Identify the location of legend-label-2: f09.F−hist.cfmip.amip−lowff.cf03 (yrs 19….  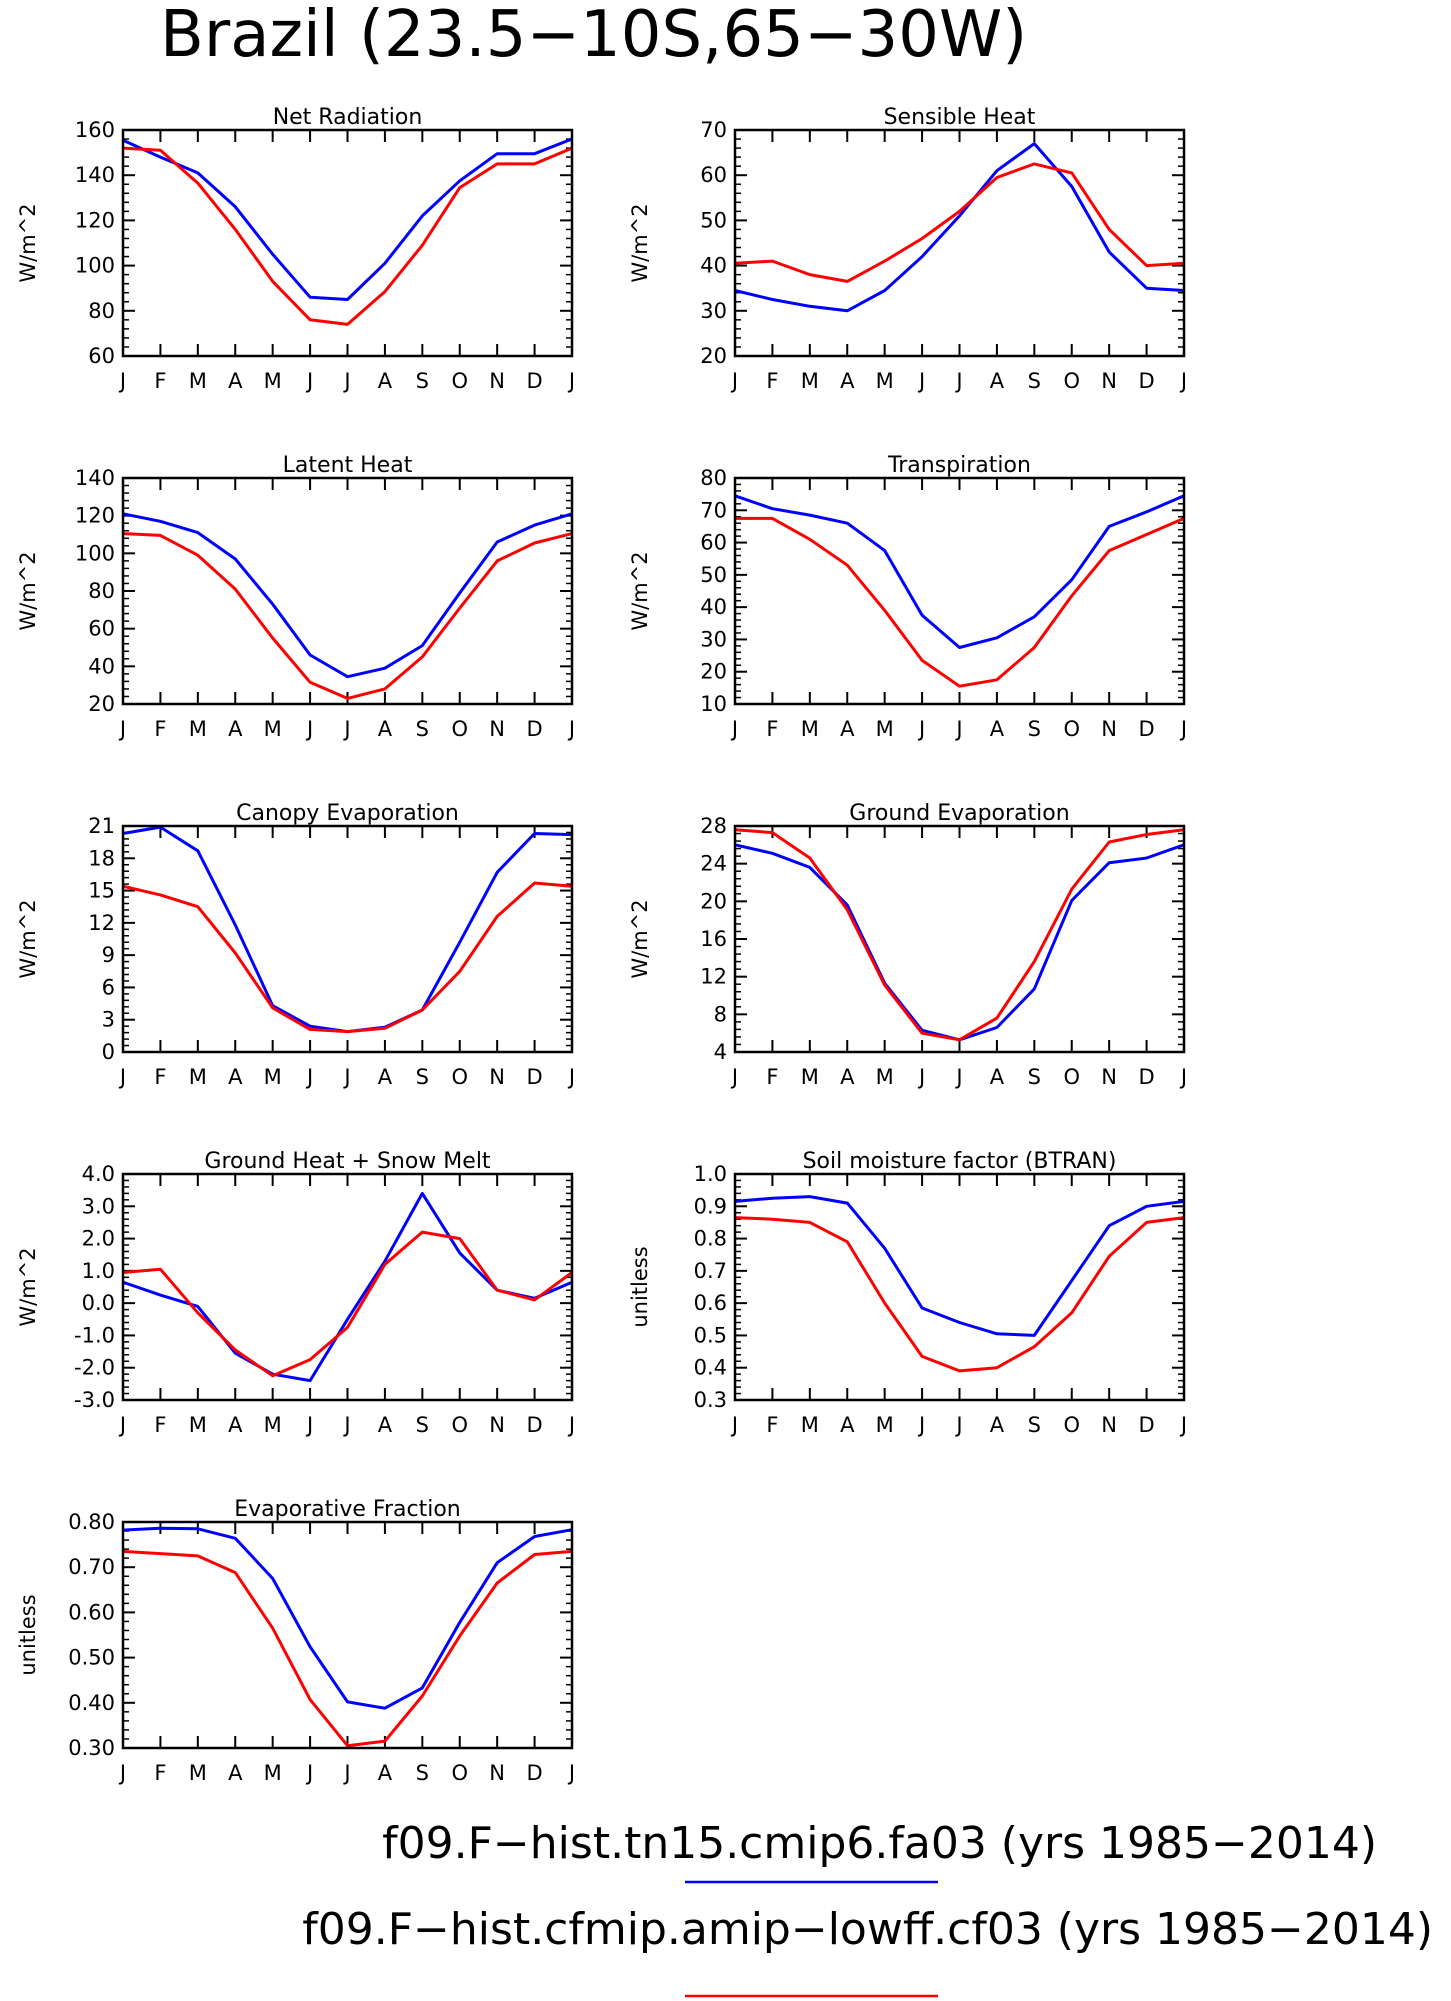
(867, 1929).